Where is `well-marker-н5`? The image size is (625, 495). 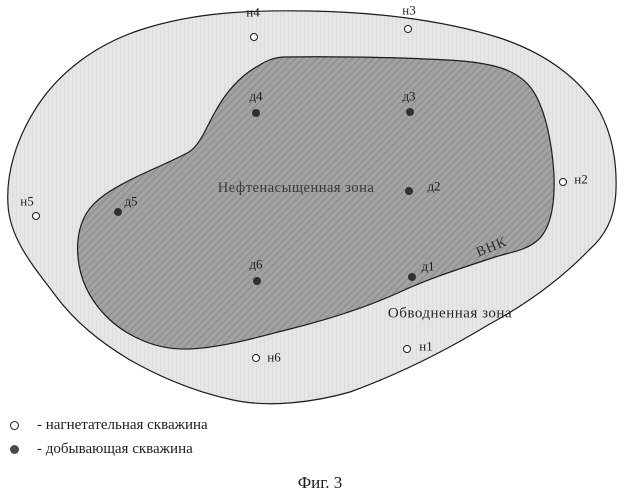 well-marker-н5 is located at coordinates (36, 216).